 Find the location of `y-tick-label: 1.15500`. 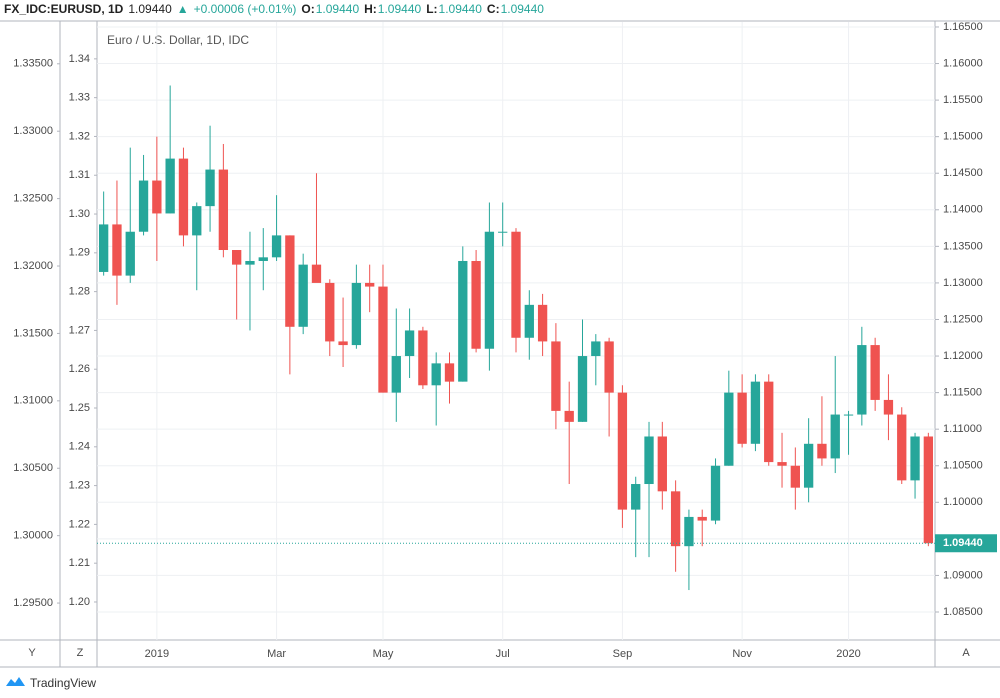

y-tick-label: 1.15500 is located at coordinates (963, 100).